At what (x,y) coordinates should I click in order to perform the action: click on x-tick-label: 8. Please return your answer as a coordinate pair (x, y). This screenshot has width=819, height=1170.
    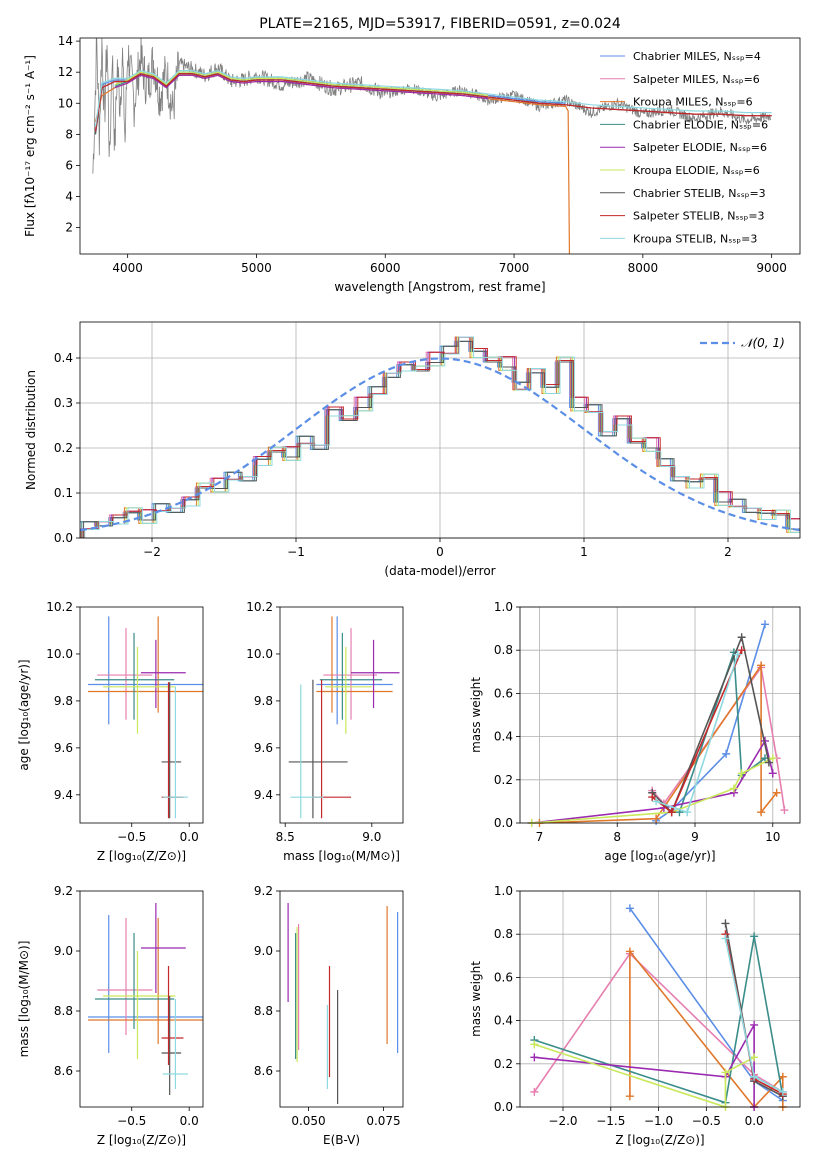
    Looking at the image, I should click on (617, 837).